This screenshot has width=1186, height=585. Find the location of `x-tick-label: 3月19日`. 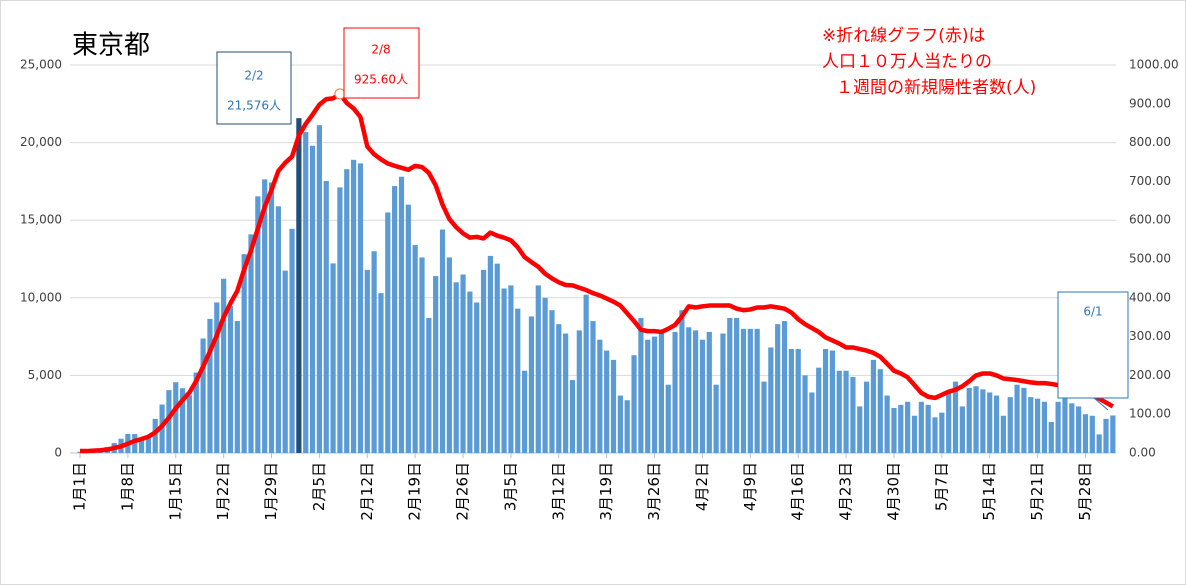

x-tick-label: 3月19日 is located at coordinates (606, 491).